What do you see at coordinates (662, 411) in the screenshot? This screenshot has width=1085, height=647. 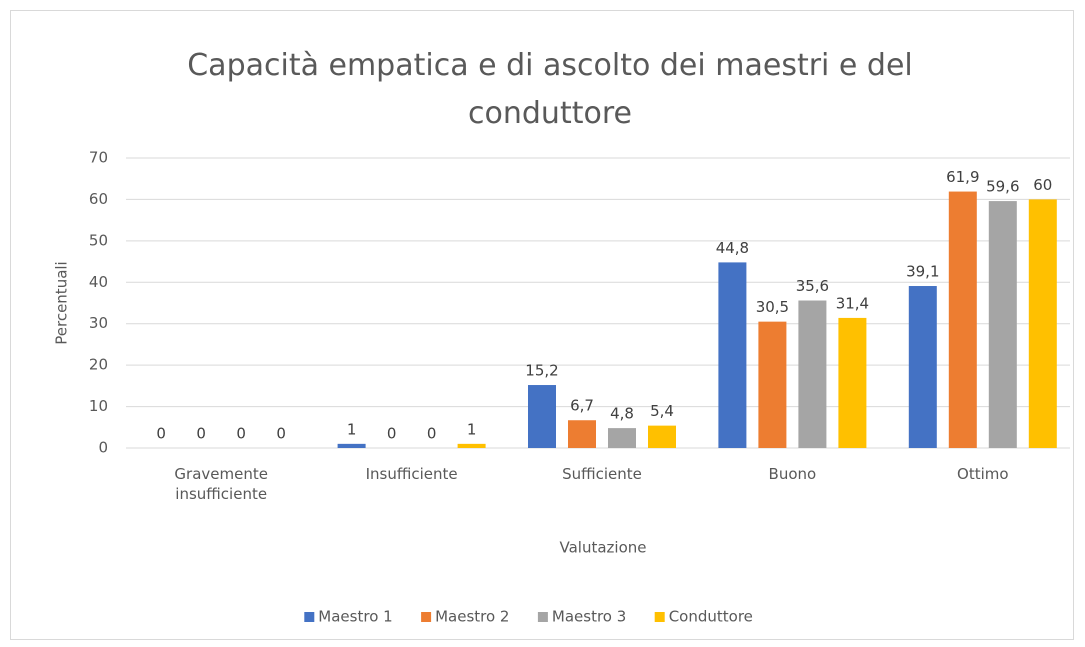 I see `data-label: 5,4` at bounding box center [662, 411].